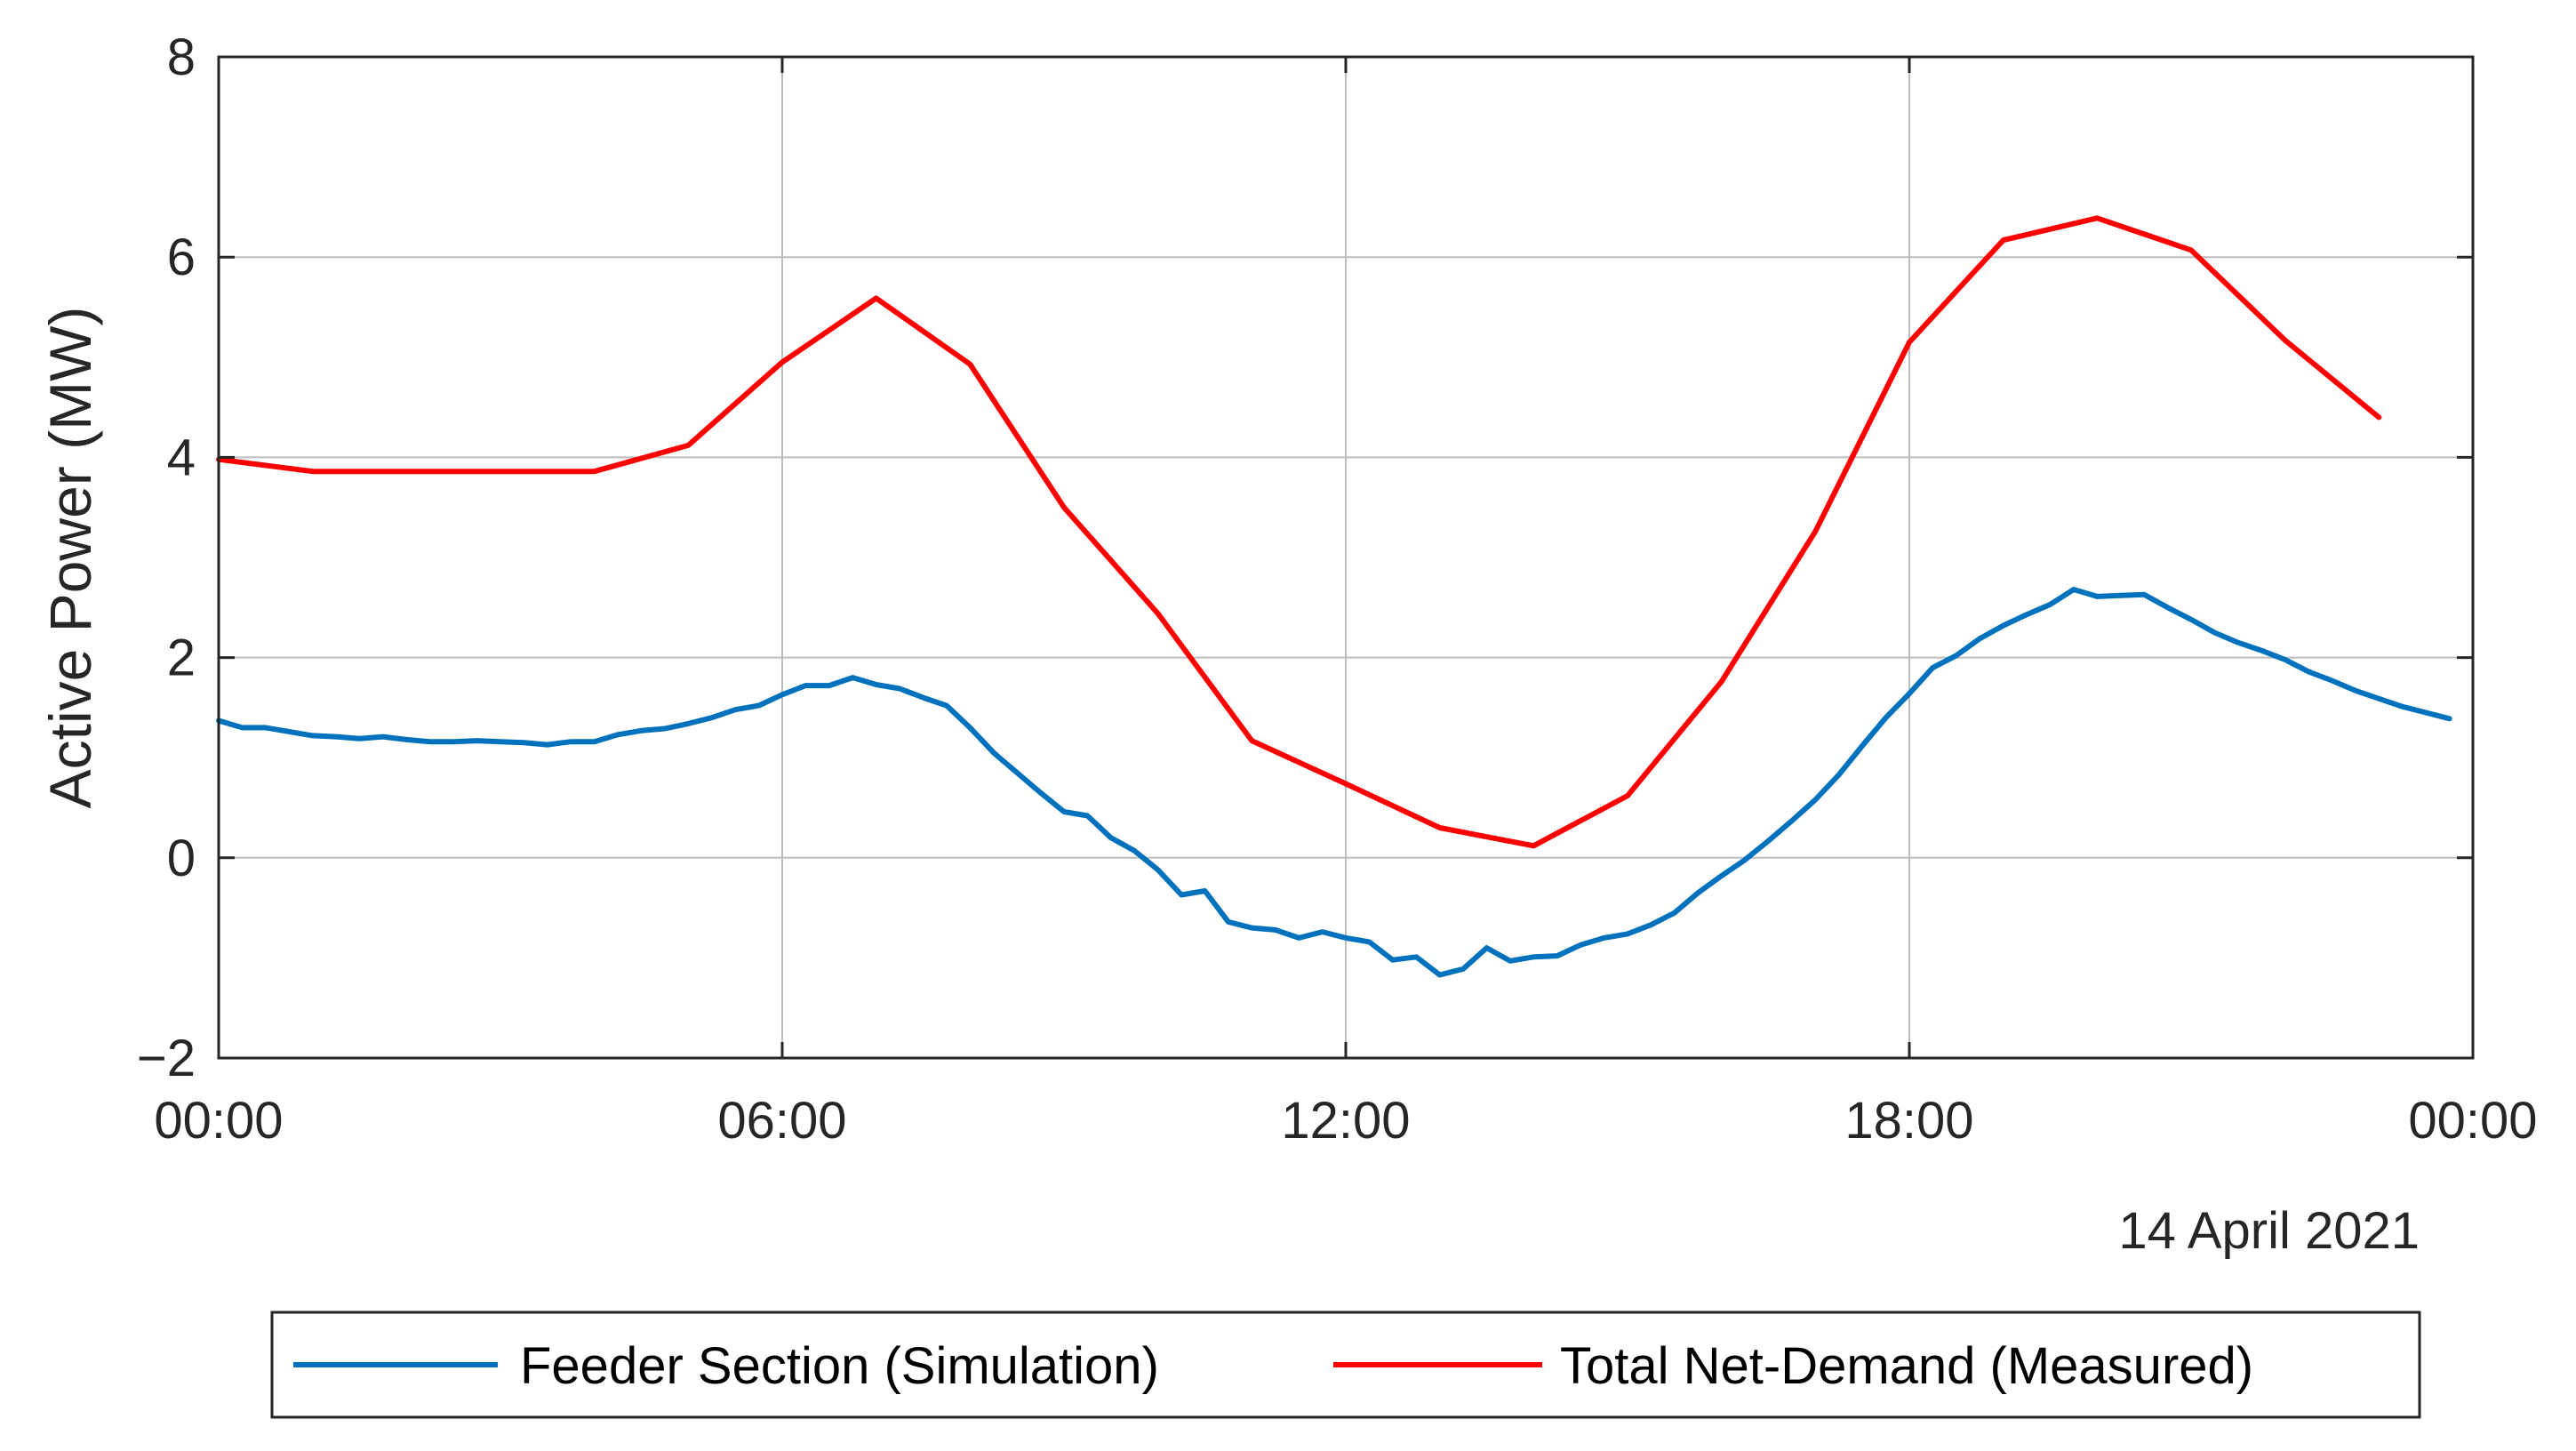 The height and width of the screenshot is (1451, 2576). What do you see at coordinates (181, 57) in the screenshot?
I see `y-tick-label: 8` at bounding box center [181, 57].